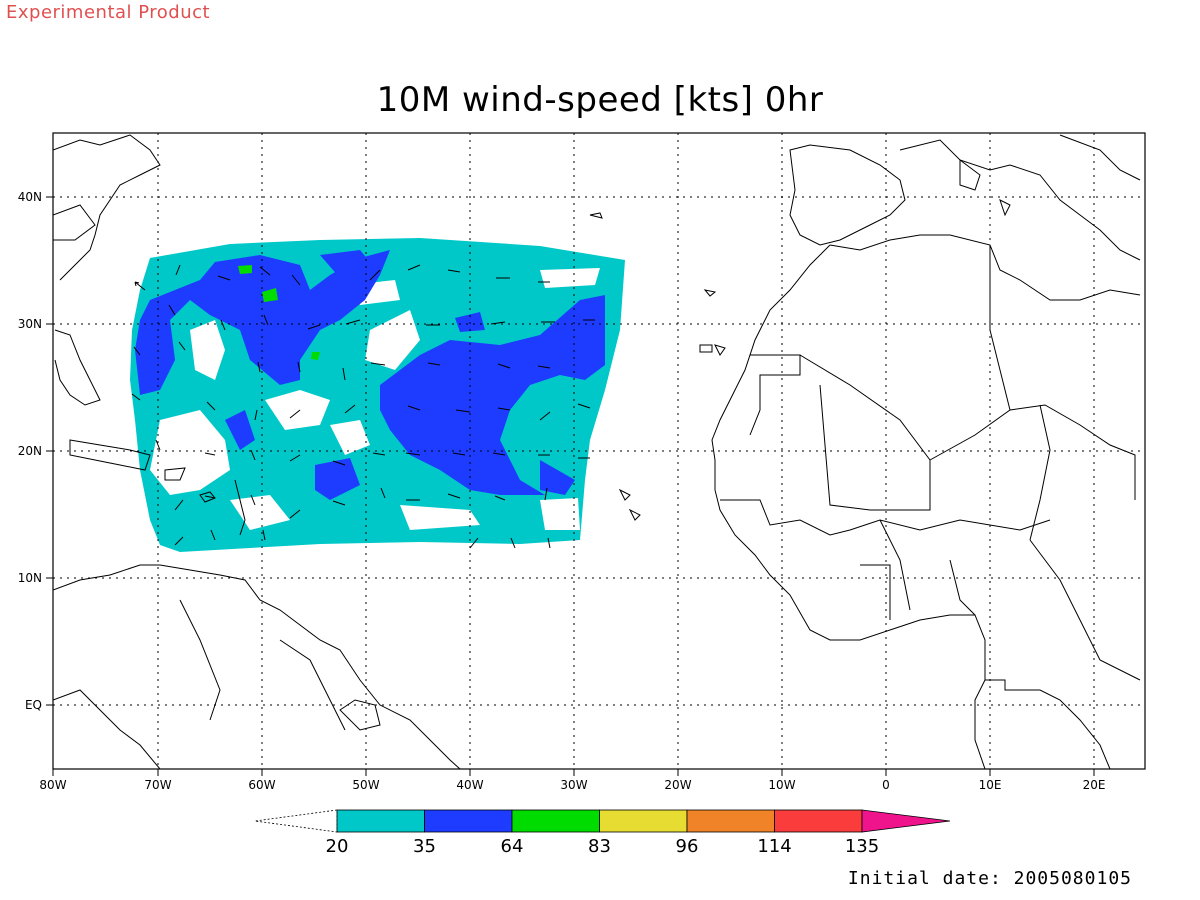 The height and width of the screenshot is (900, 1200). Describe the element at coordinates (862, 846) in the screenshot. I see `colorbar-label: 135` at that location.